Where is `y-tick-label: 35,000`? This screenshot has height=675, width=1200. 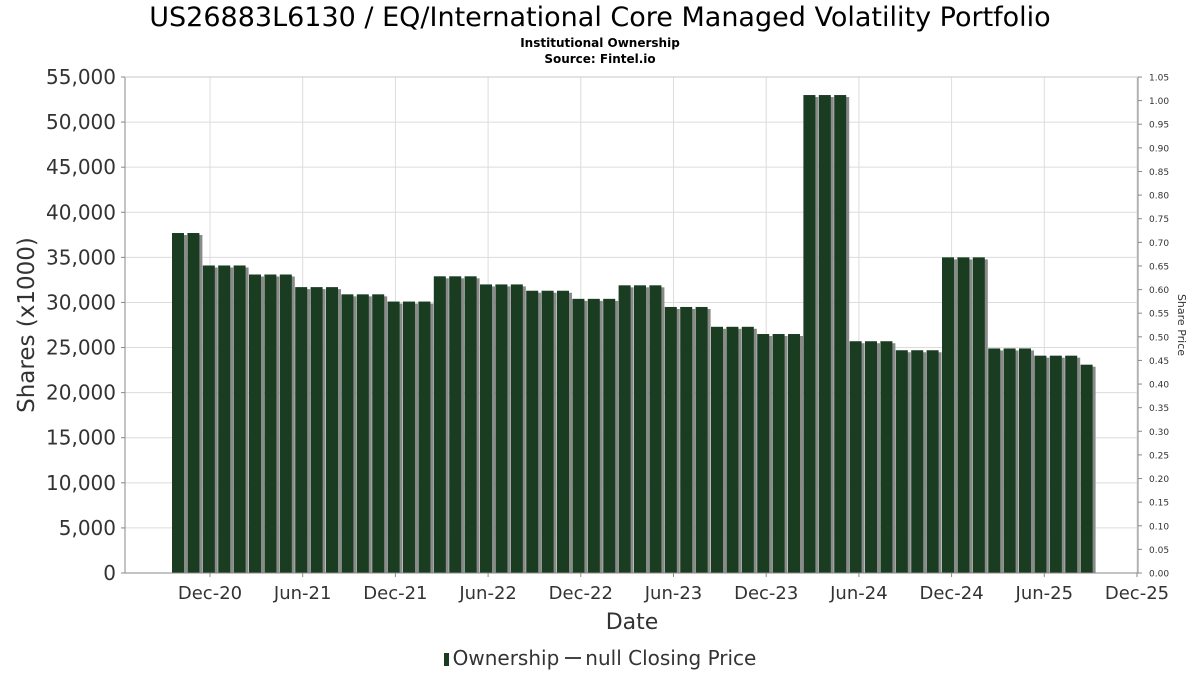
y-tick-label: 35,000 is located at coordinates (81, 257).